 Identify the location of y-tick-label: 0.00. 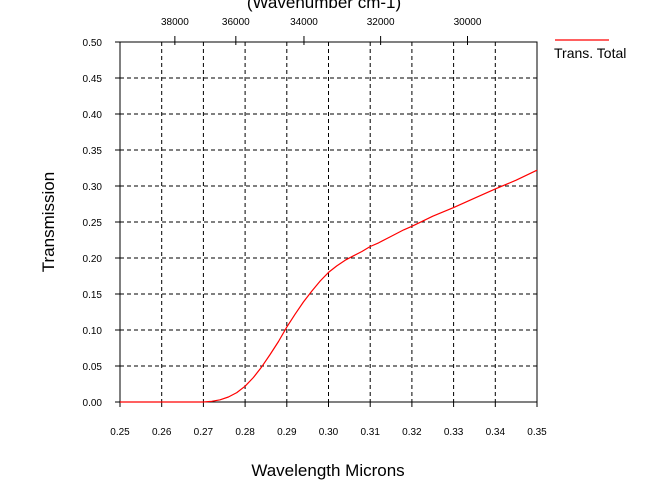
(93, 403).